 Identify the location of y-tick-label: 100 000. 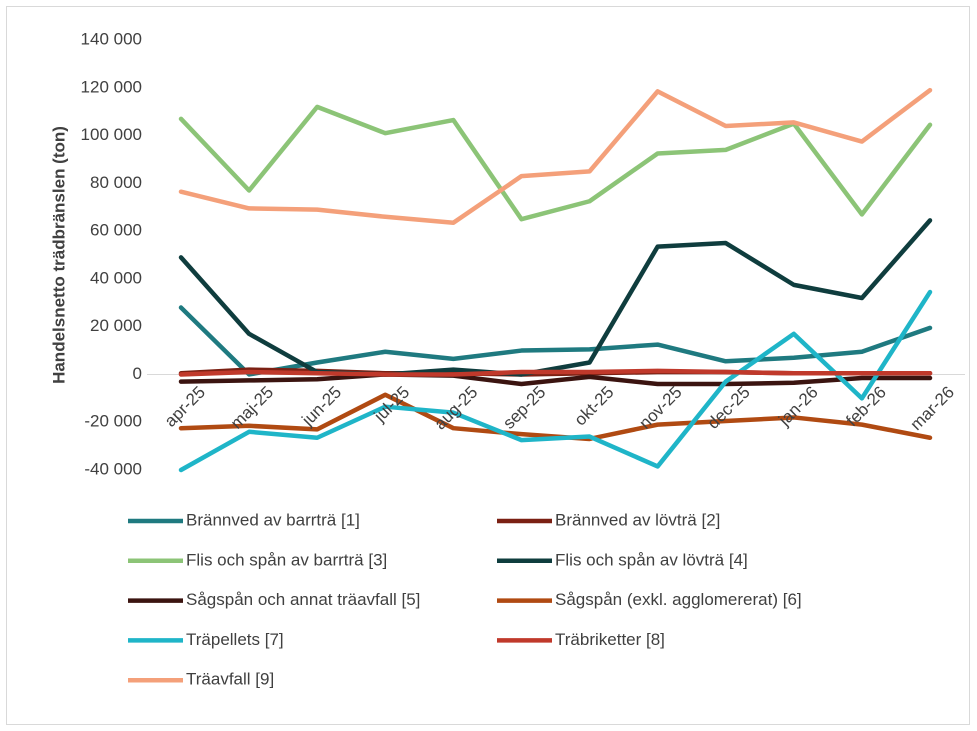
(111, 134).